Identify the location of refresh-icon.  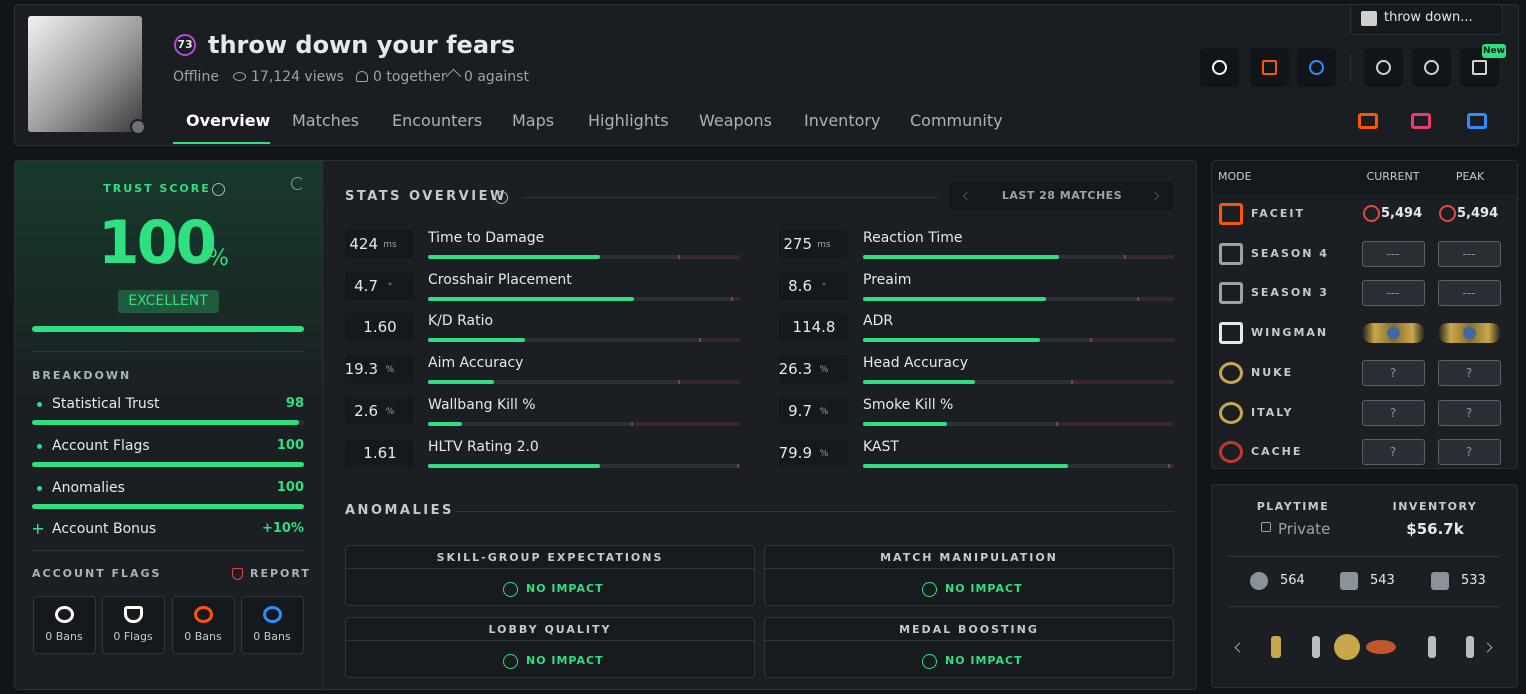
(297, 183).